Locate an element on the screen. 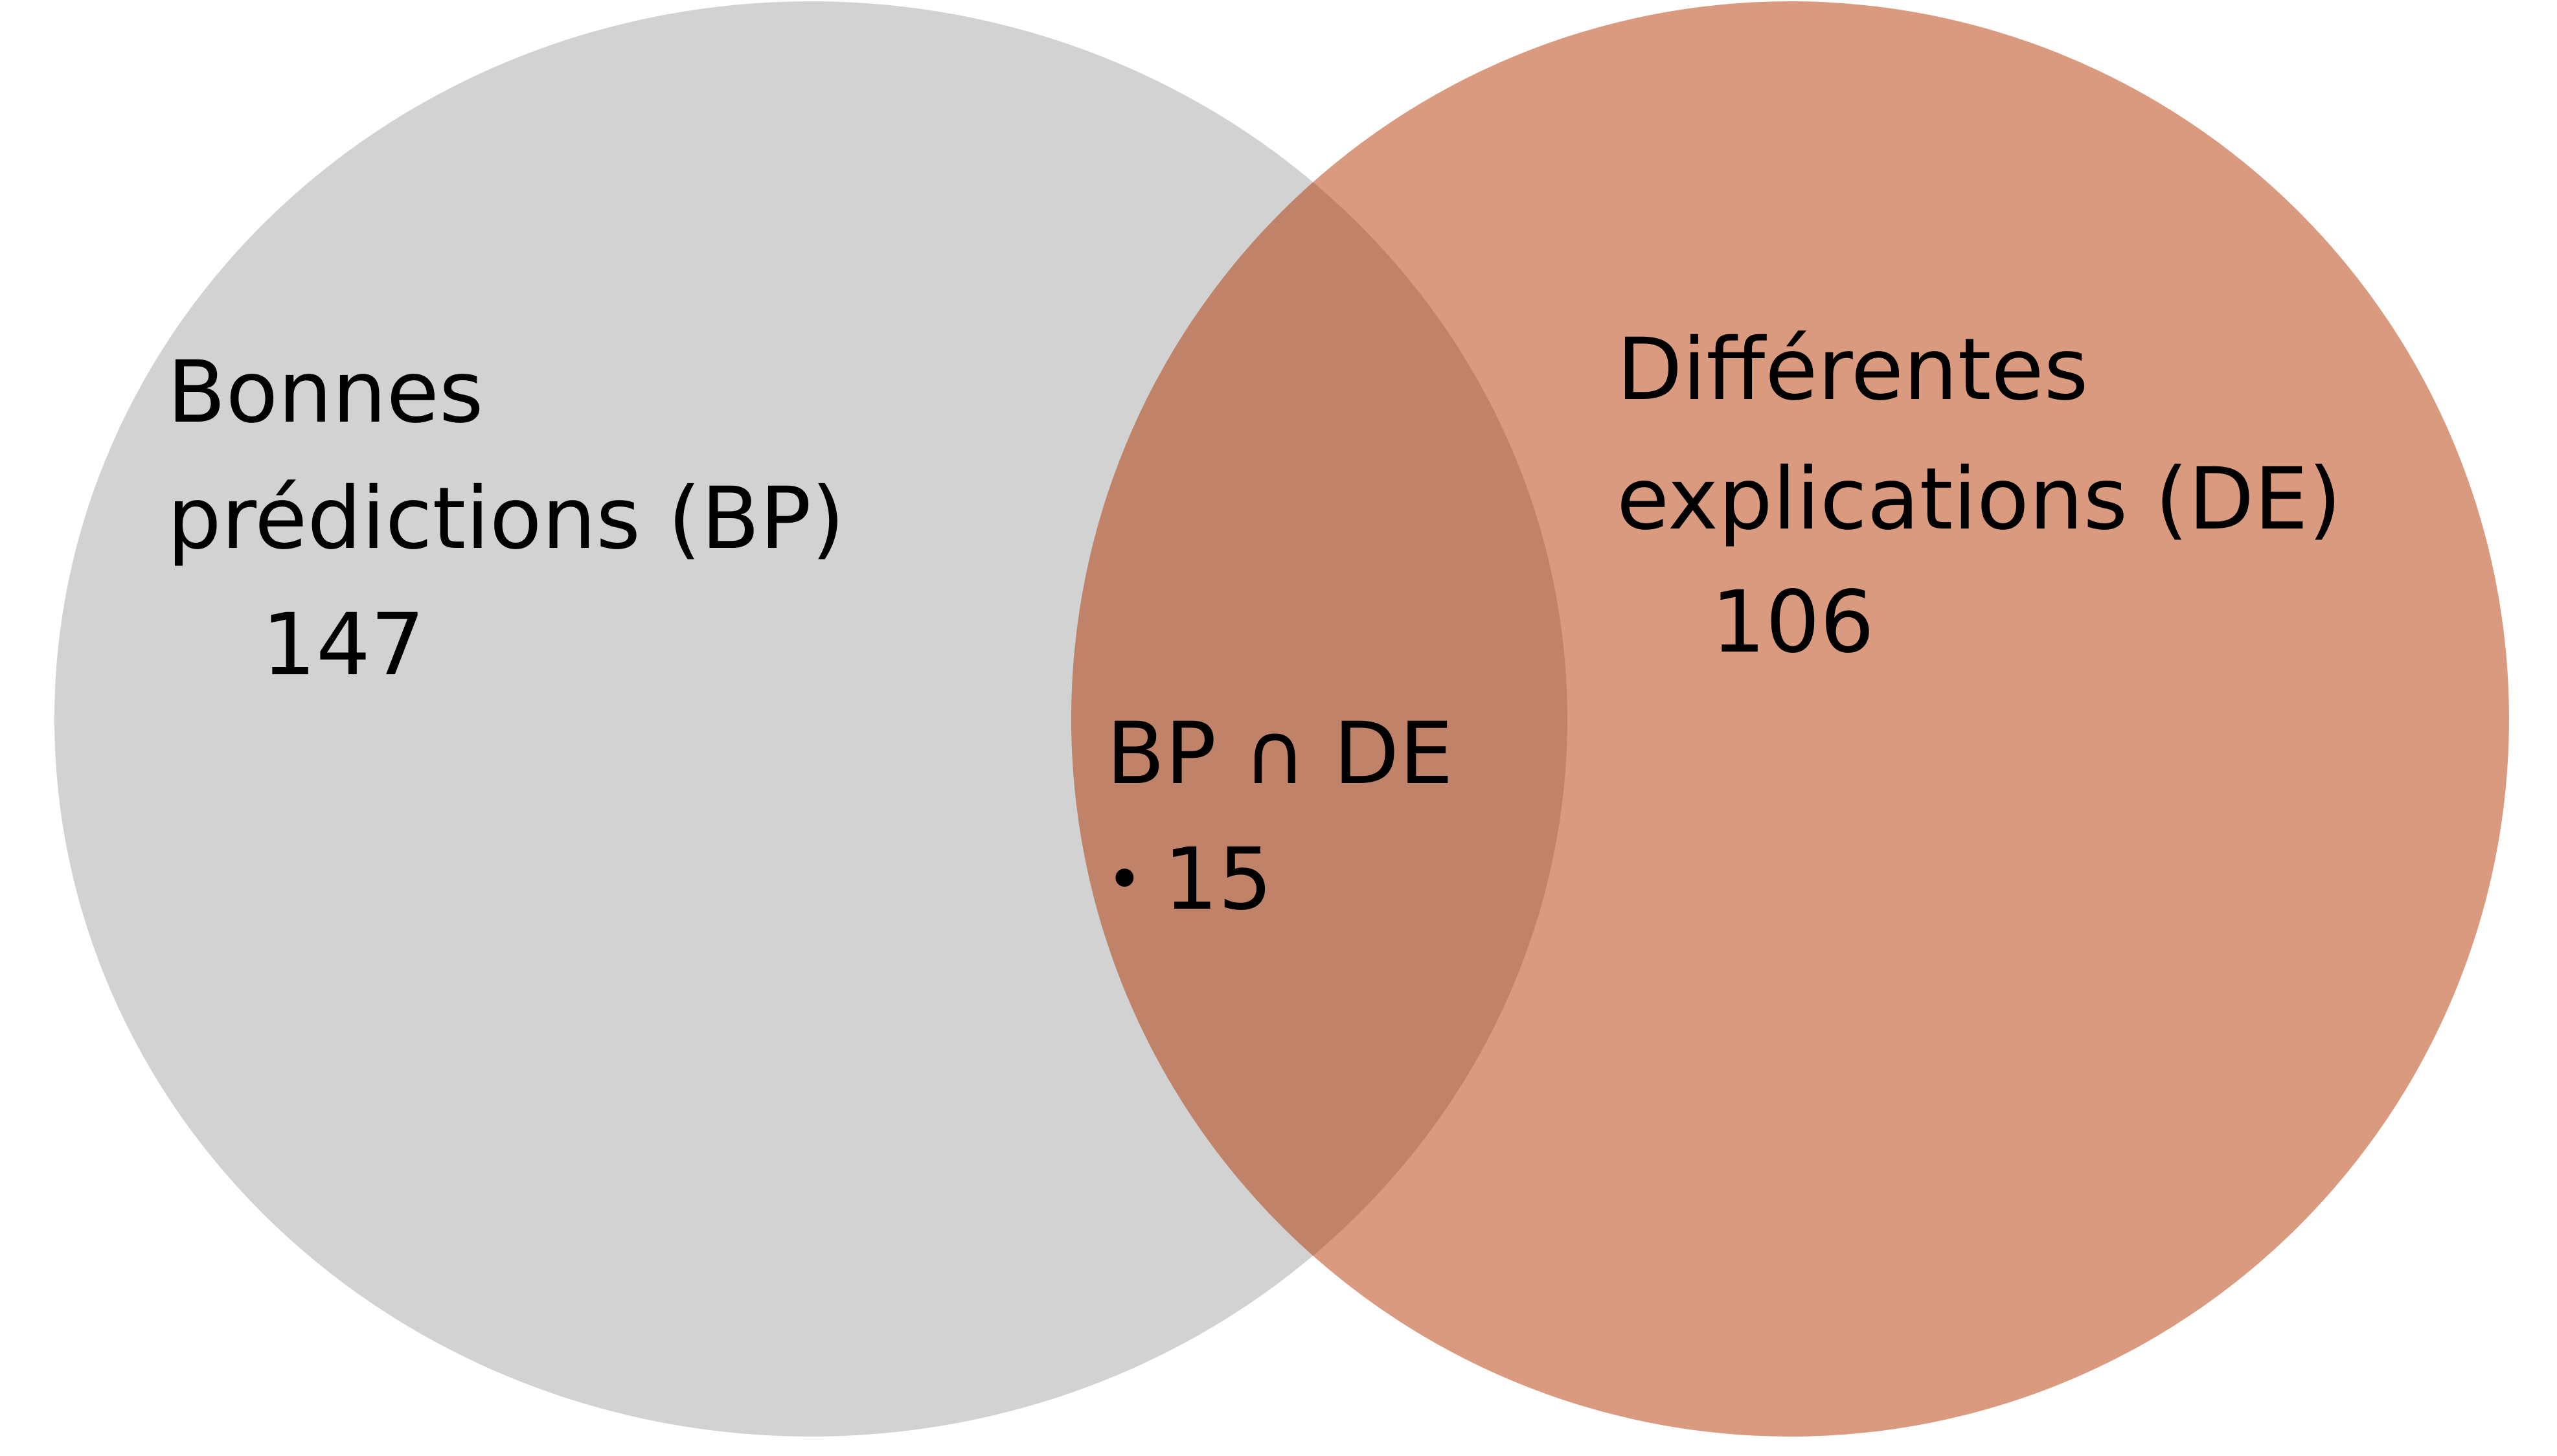 The image size is (2557, 1456). de-label-line1: Différentes is located at coordinates (1853, 370).